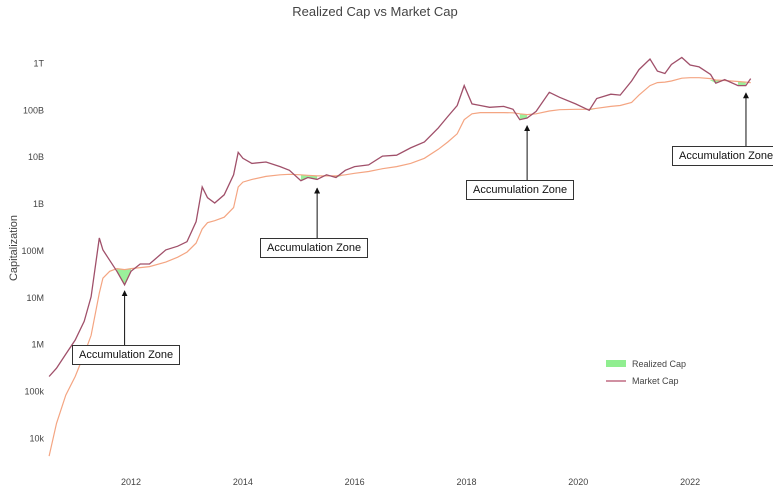  Describe the element at coordinates (578, 482) in the screenshot. I see `x-tick-label: 2020` at that location.